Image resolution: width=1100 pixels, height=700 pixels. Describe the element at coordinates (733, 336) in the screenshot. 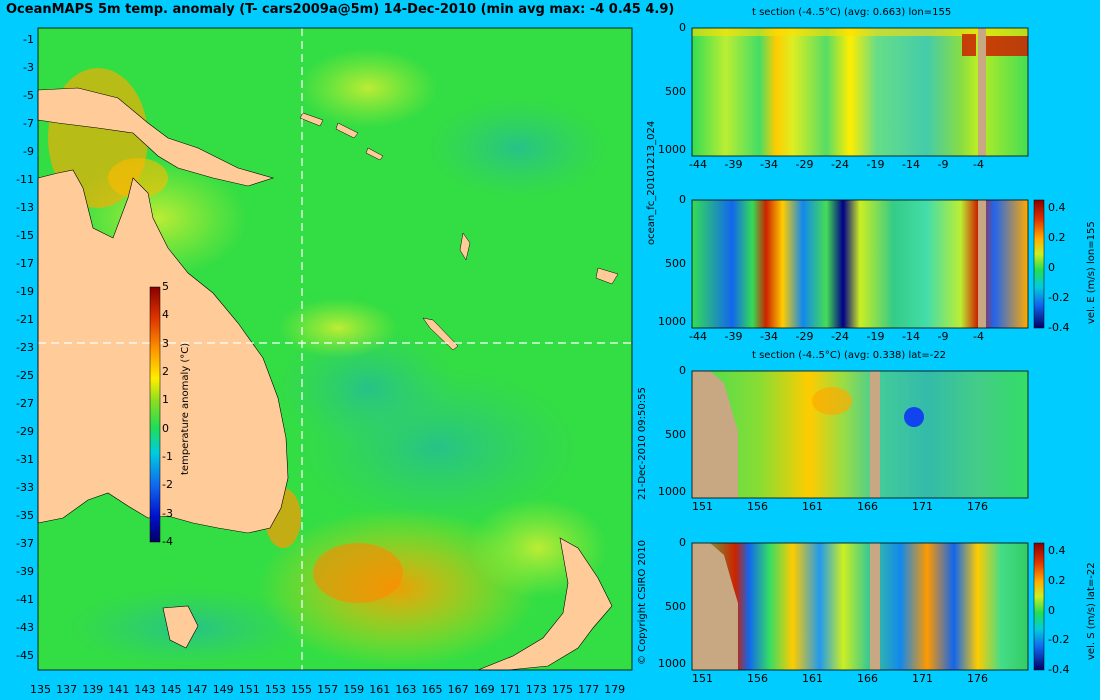

I see `section-x-tick: -39` at that location.